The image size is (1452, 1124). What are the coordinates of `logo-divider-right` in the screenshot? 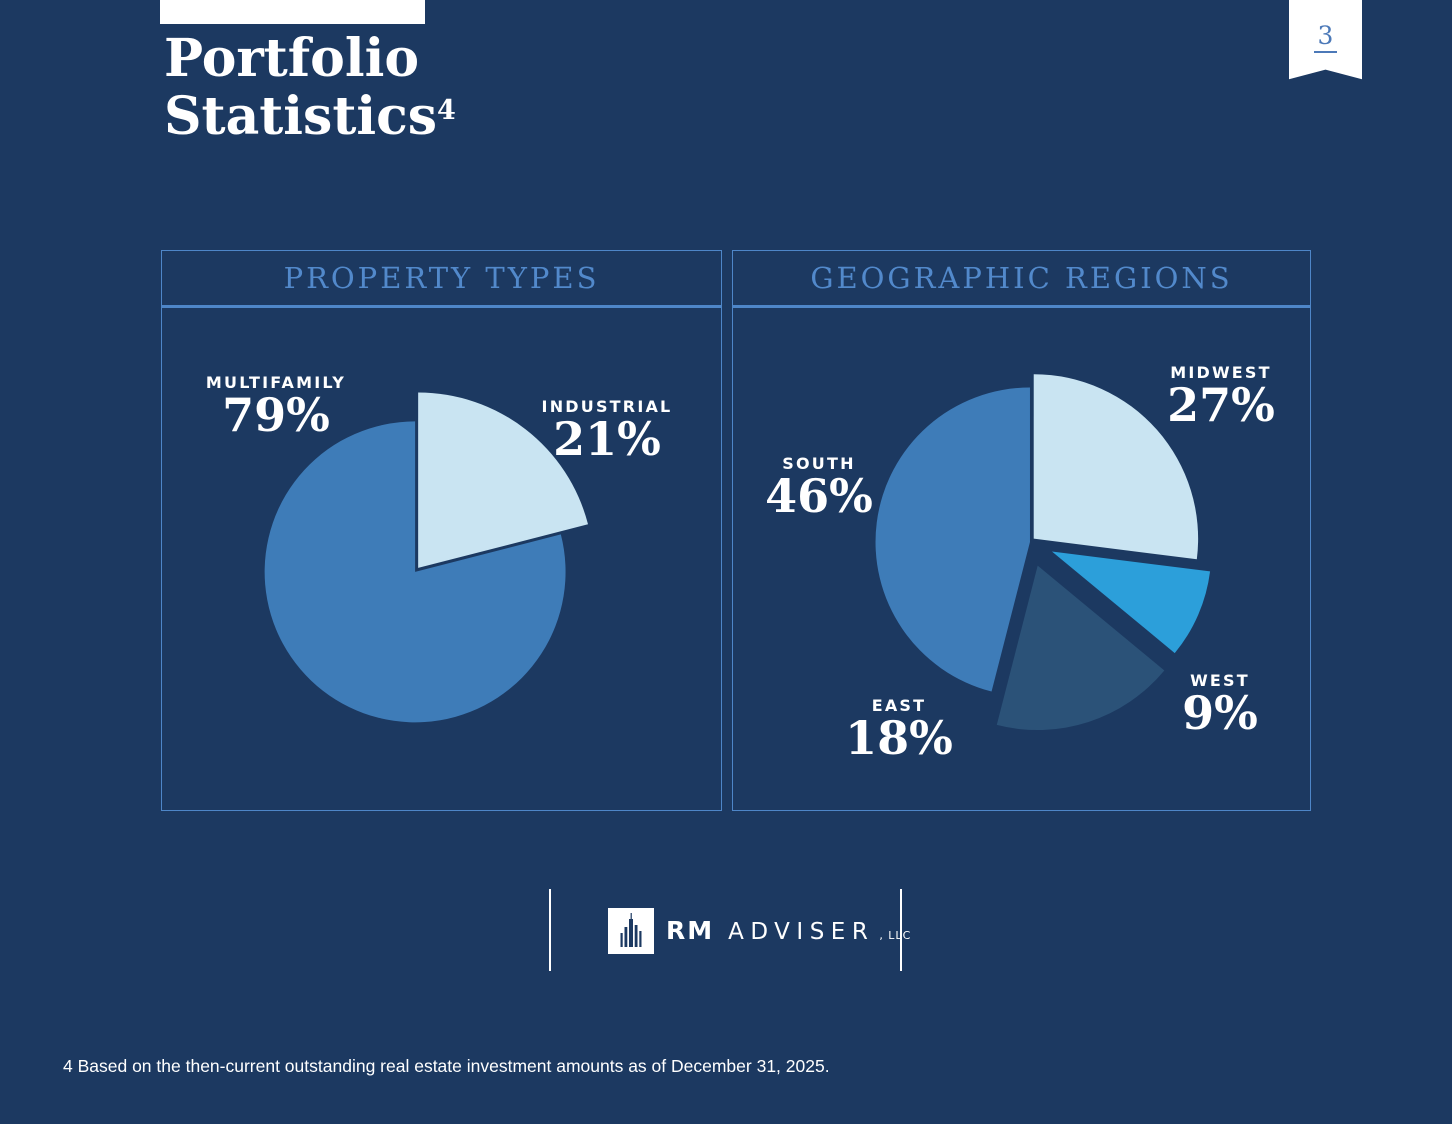 It's located at (901, 930).